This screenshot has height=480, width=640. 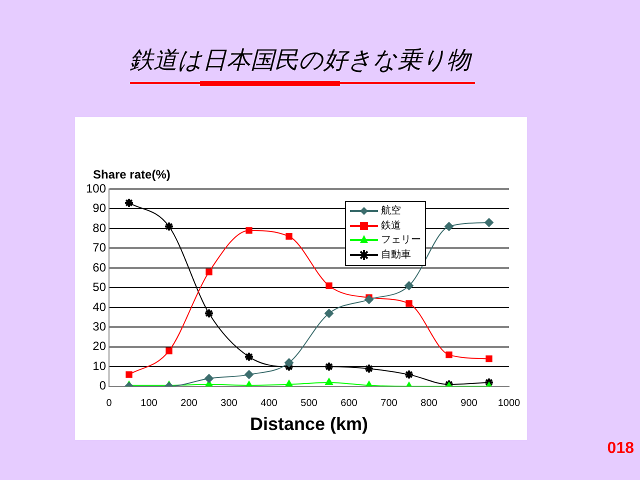 What do you see at coordinates (149, 404) in the screenshot?
I see `x-tick-label: 100` at bounding box center [149, 404].